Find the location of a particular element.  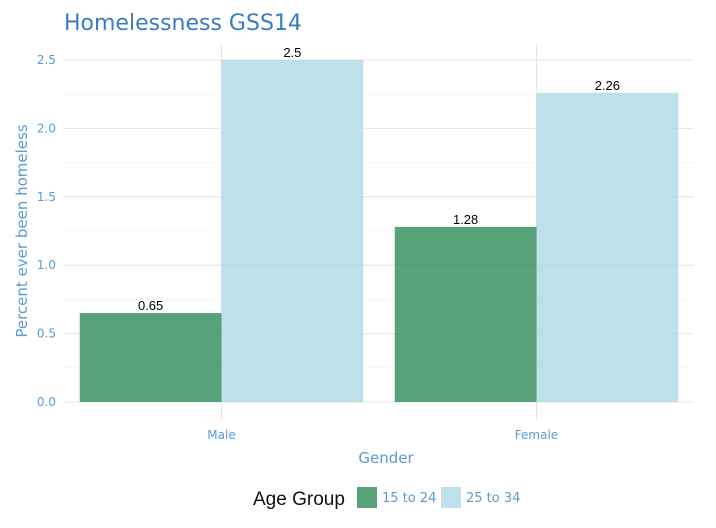

data-label: 1.28 is located at coordinates (465, 219).